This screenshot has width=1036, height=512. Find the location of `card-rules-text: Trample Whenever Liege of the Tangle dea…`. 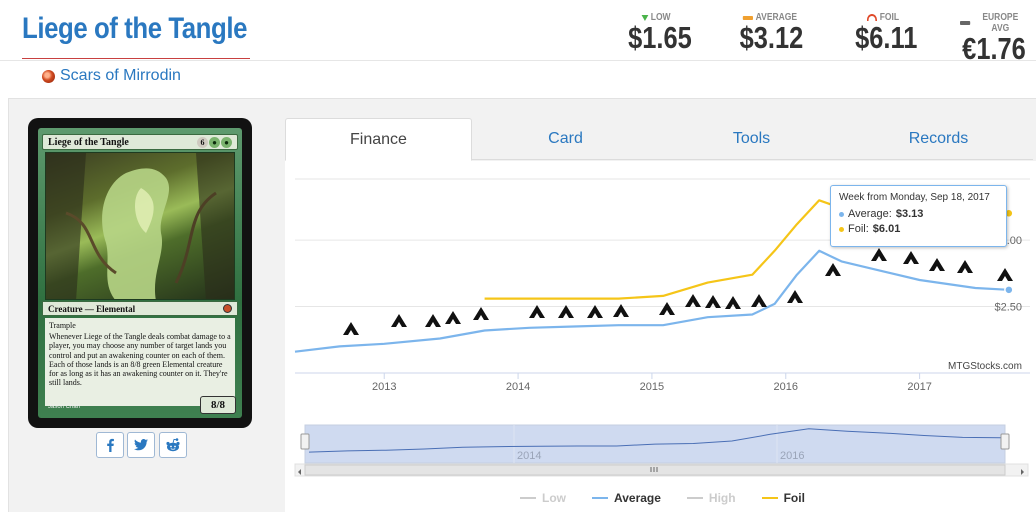

card-rules-text: Trample Whenever Liege of the Tangle dea… is located at coordinates (140, 362).